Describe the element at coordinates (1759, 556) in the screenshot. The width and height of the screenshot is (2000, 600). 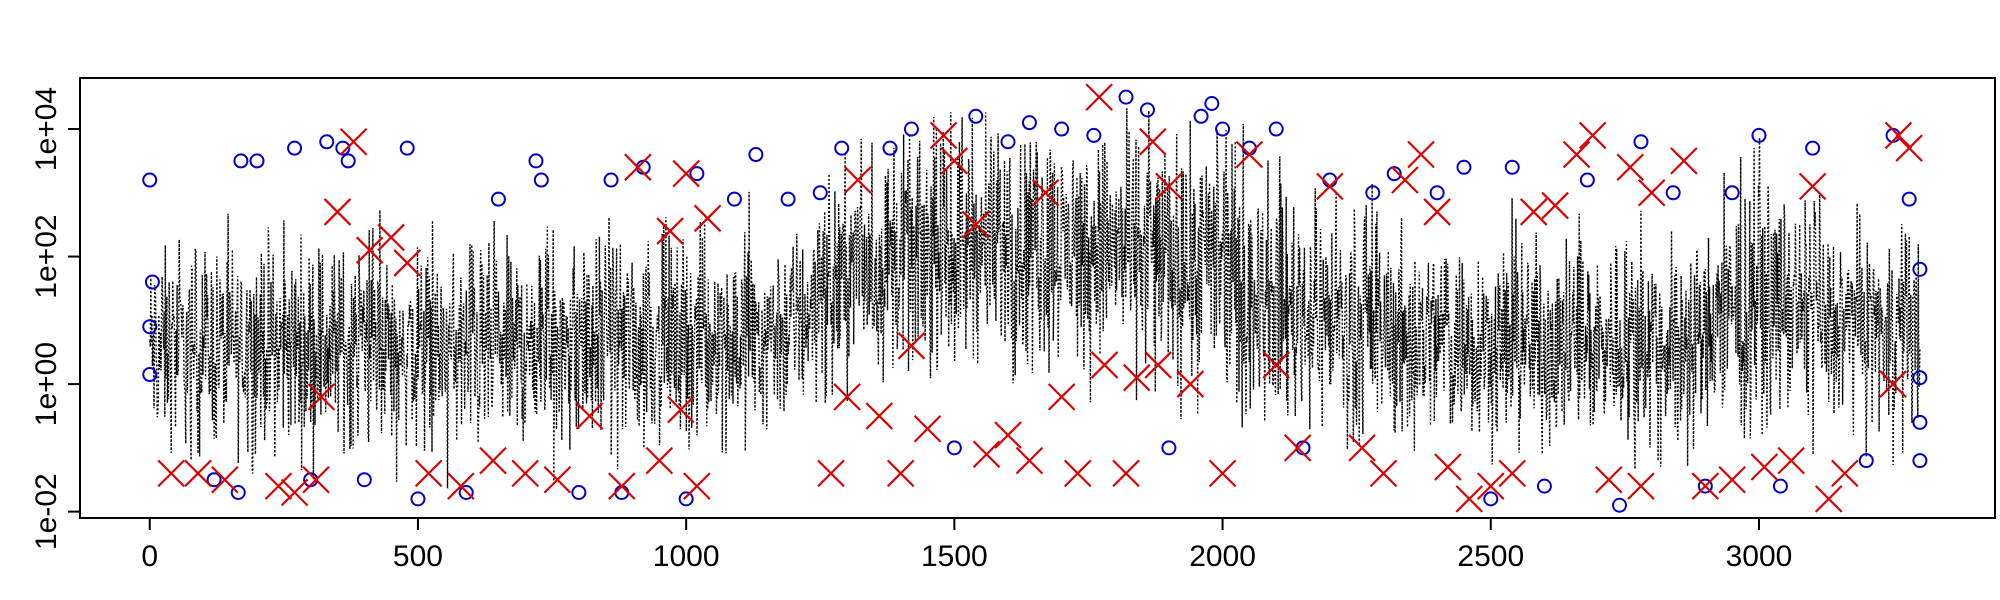
I see `x-tick-label: 3000` at that location.